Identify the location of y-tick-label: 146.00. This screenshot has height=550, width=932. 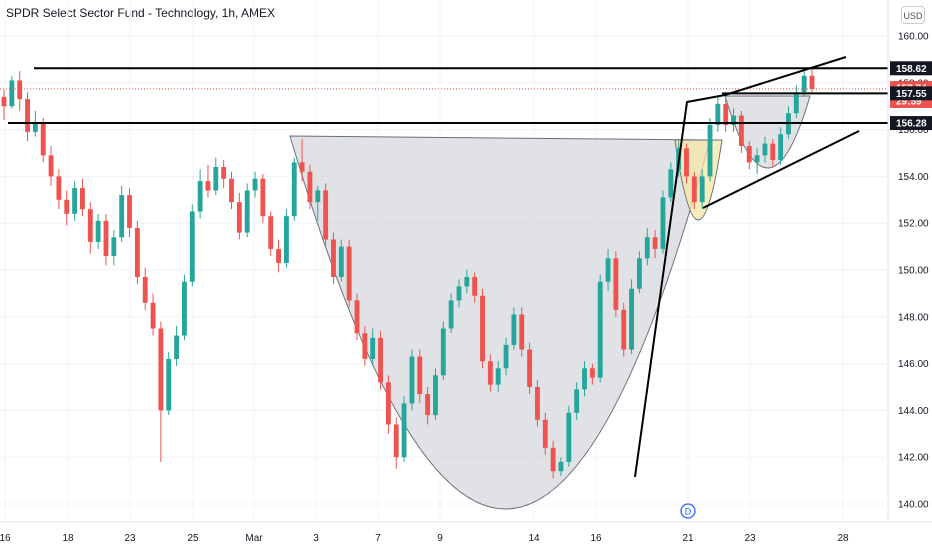
(913, 364).